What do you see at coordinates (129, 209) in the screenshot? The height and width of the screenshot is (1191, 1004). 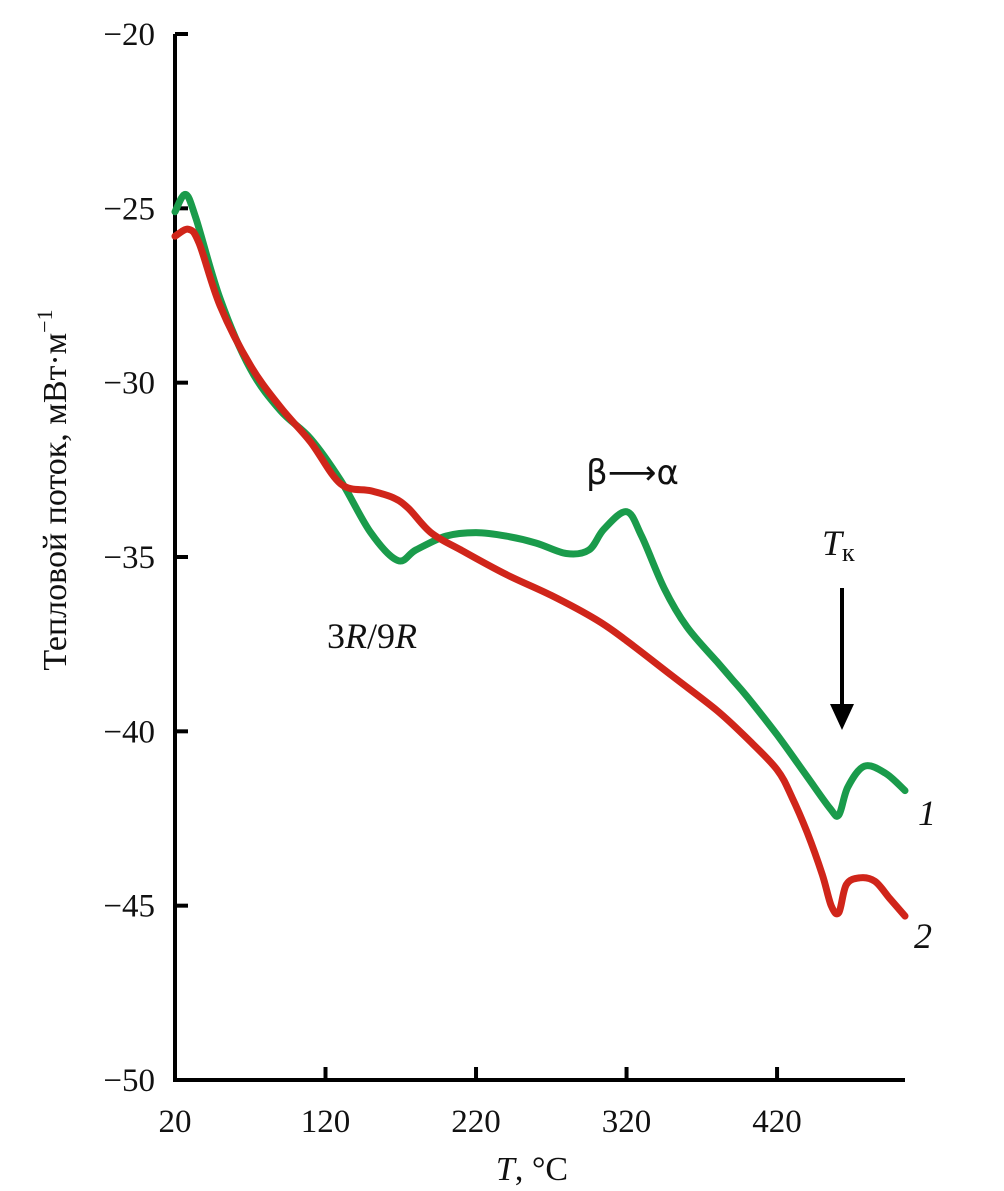 I see `y-tick-label: −25` at bounding box center [129, 209].